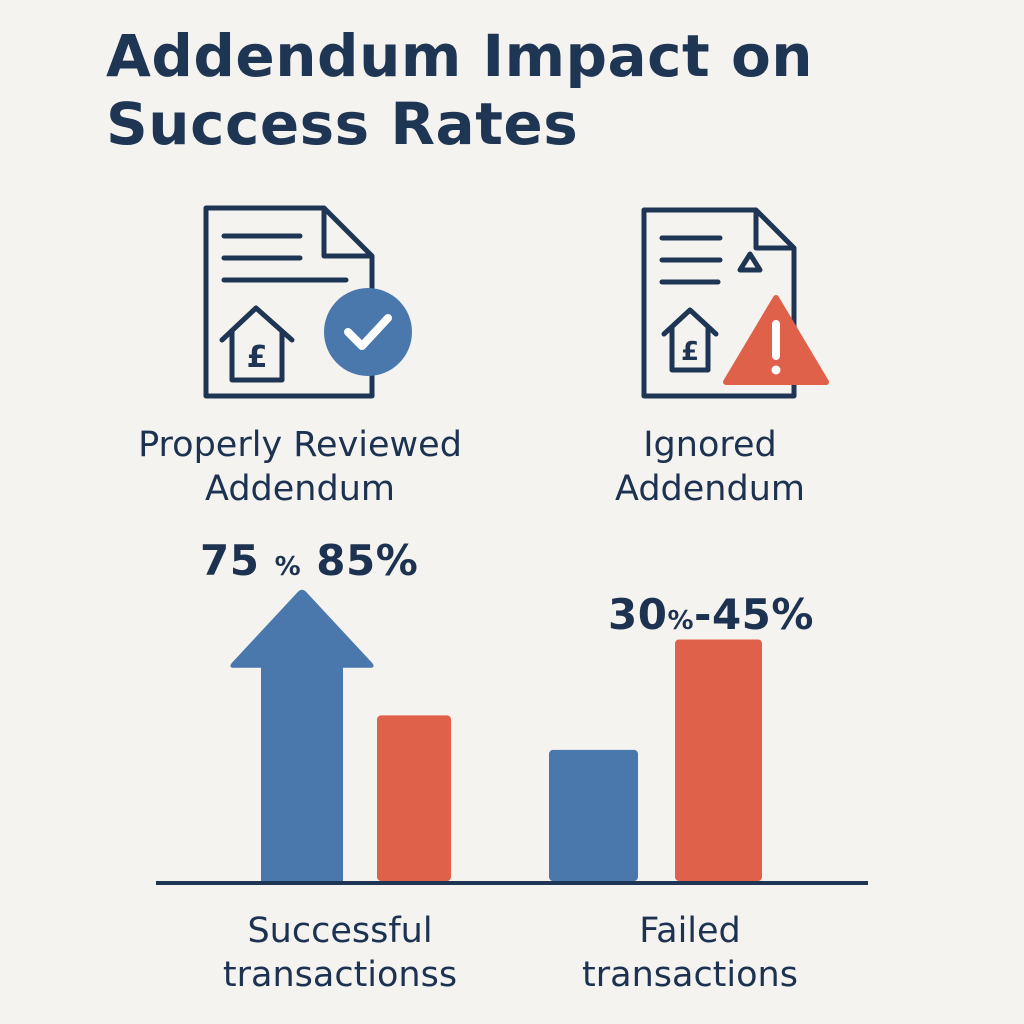 This screenshot has width=1024, height=1024. What do you see at coordinates (718, 761) in the screenshot?
I see `bar-ignored-failed` at bounding box center [718, 761].